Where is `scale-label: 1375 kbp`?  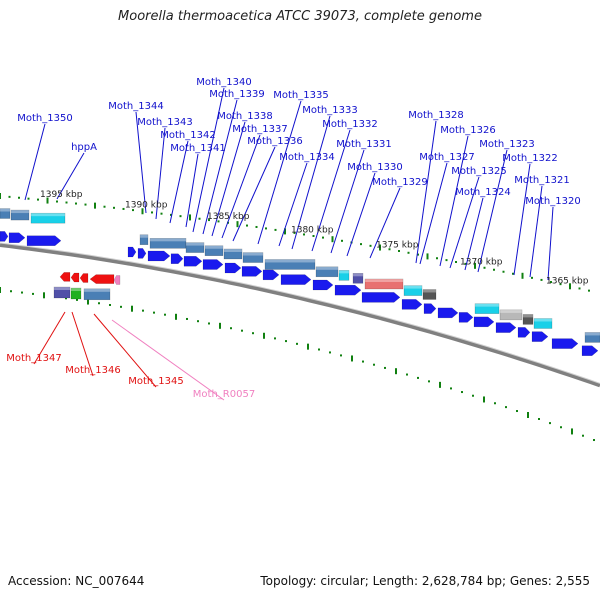
scale-label: 1375 kbp is located at coordinates (397, 246).